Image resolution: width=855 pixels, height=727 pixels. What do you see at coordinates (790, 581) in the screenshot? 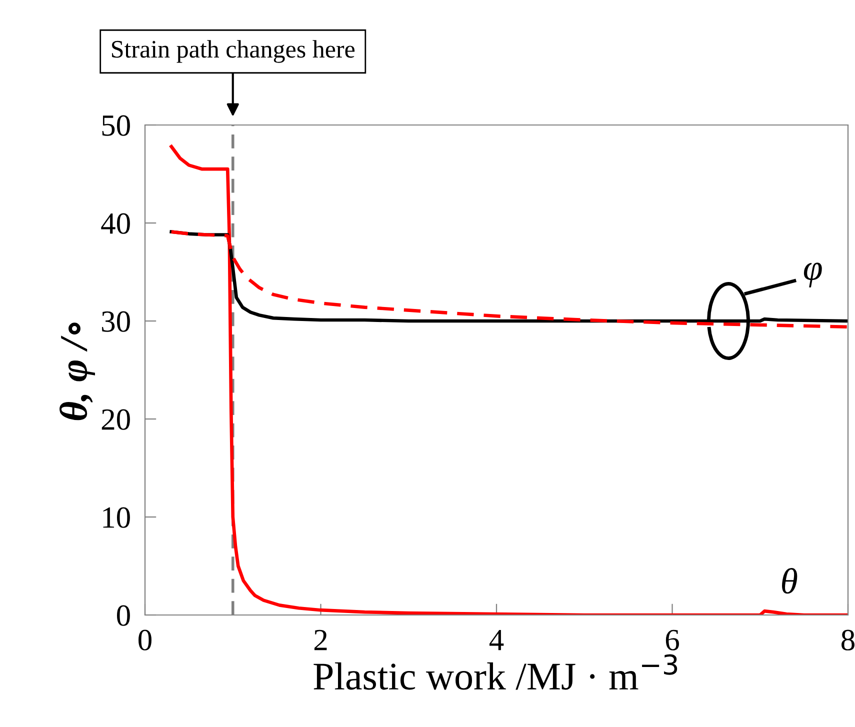
I see `annotation: θ` at bounding box center [790, 581].